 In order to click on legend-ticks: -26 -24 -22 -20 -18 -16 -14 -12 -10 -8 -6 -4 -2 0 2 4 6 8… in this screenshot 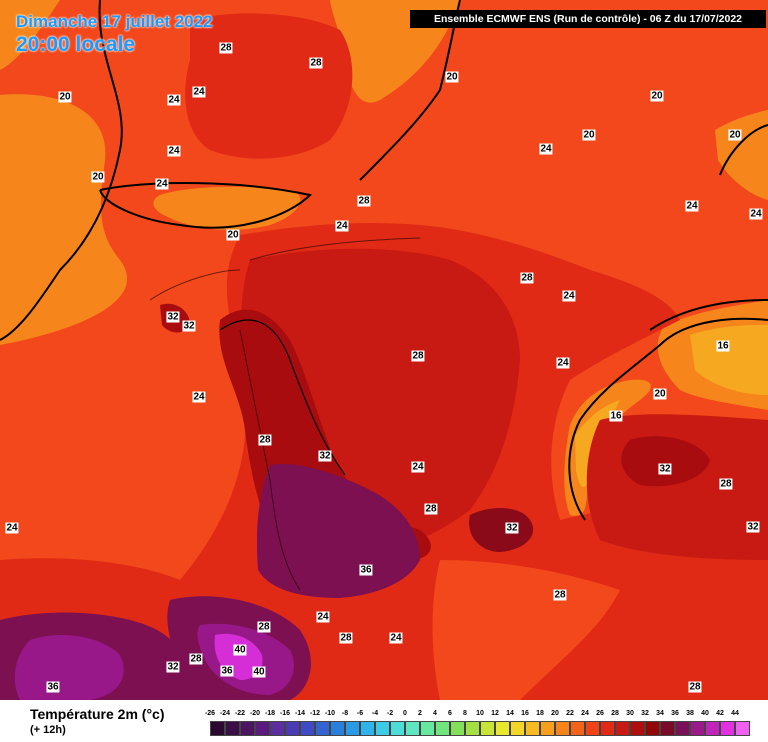, I will do `click(477, 714)`.